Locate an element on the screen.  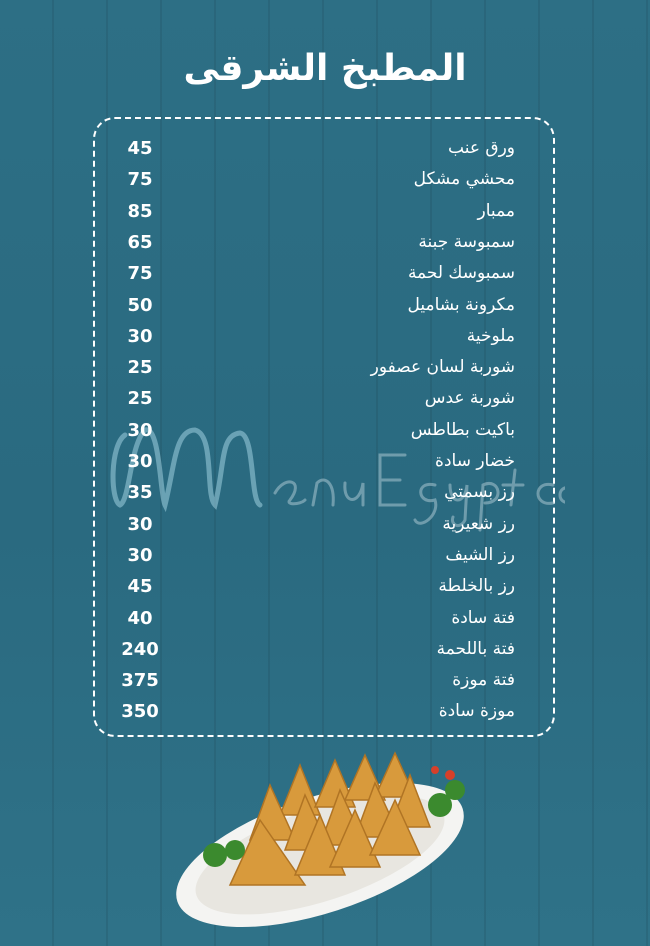
menu-item: فتة سادة 40 is located at coordinates (325, 618).